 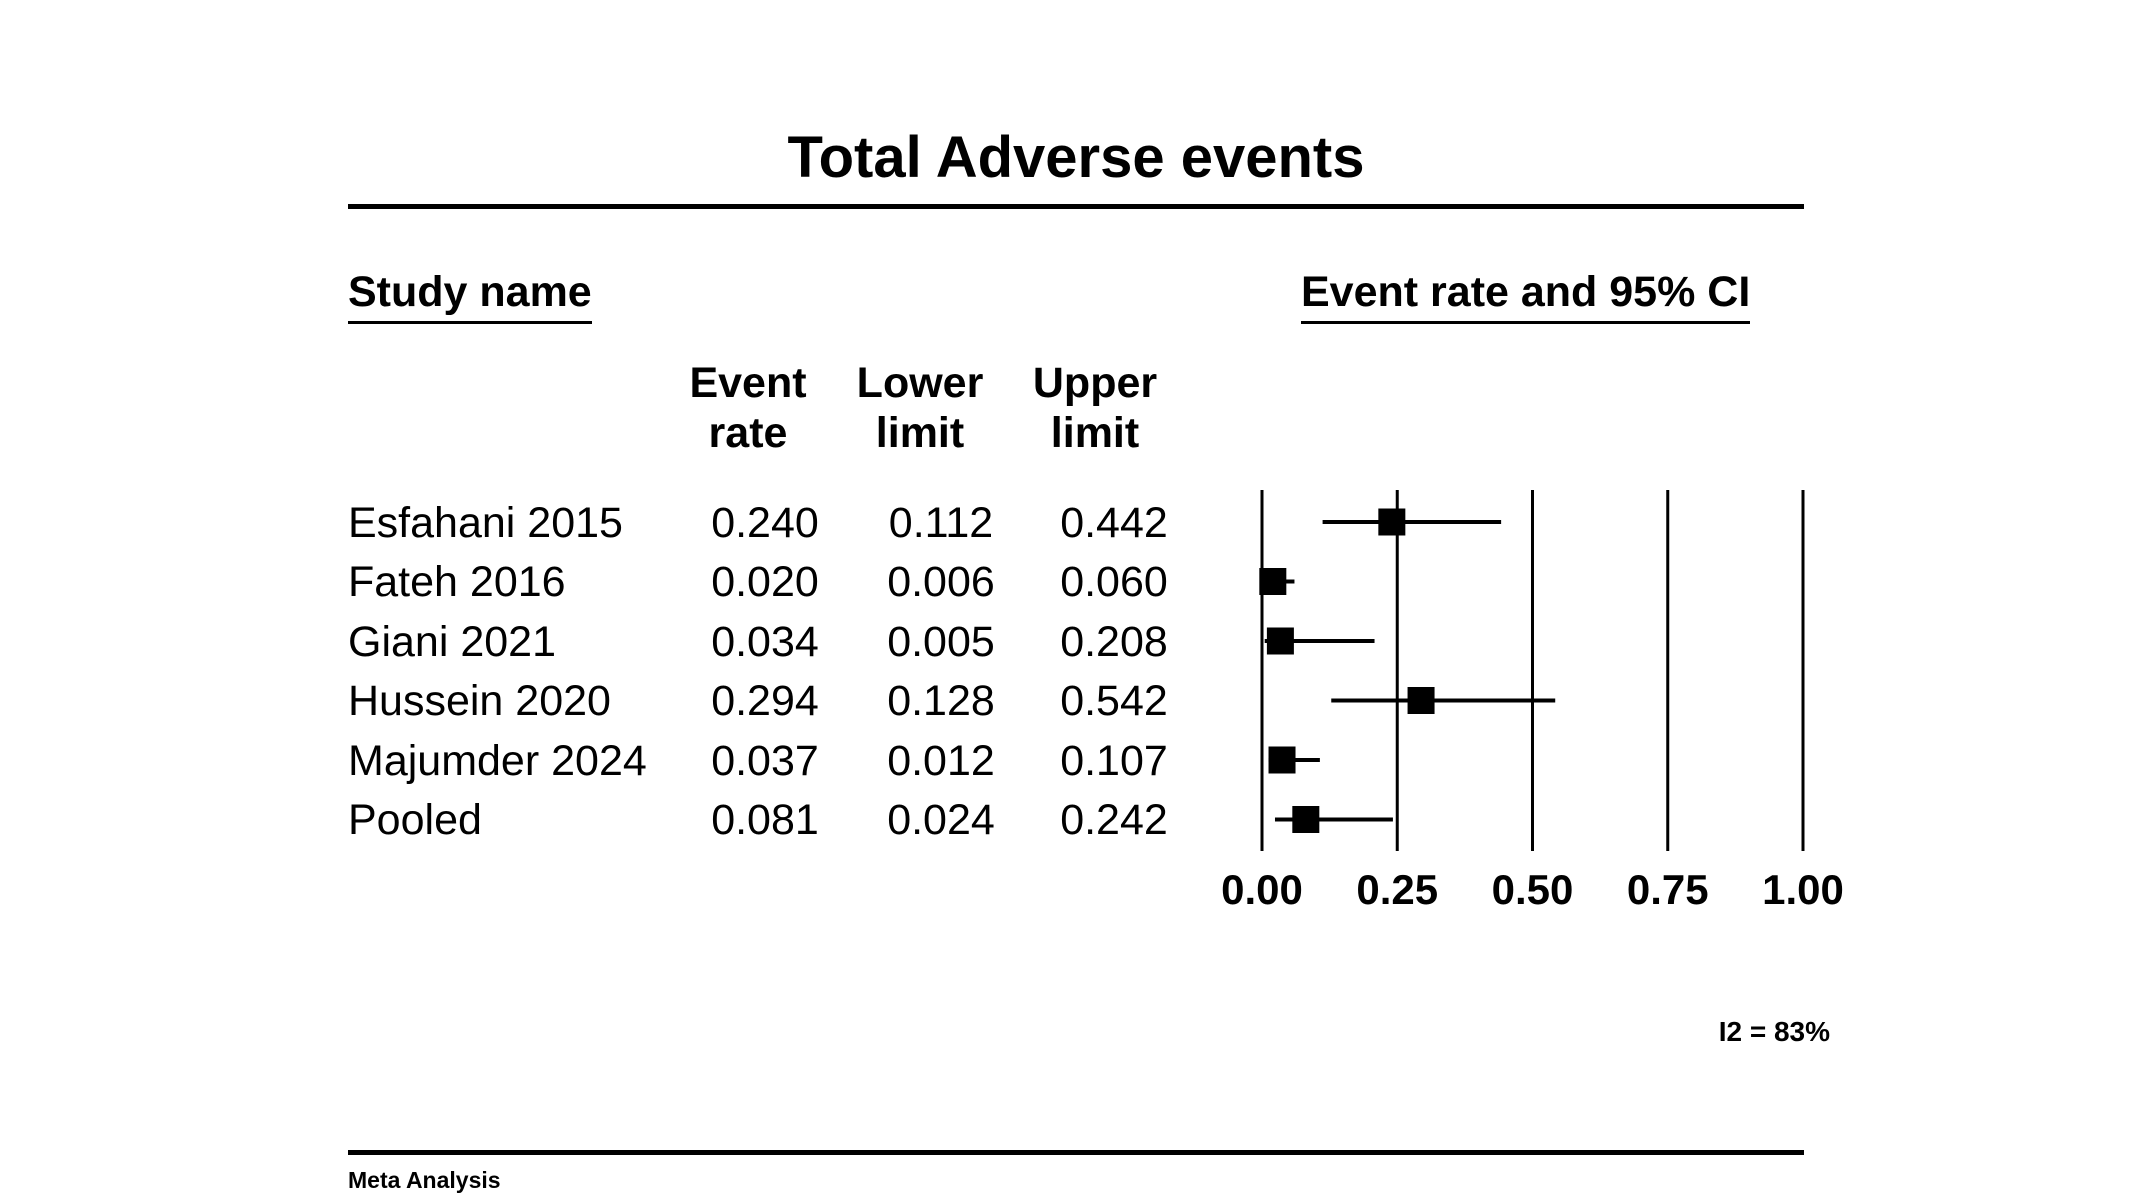 I want to click on event-rate-value: 0.037, so click(x=765, y=761).